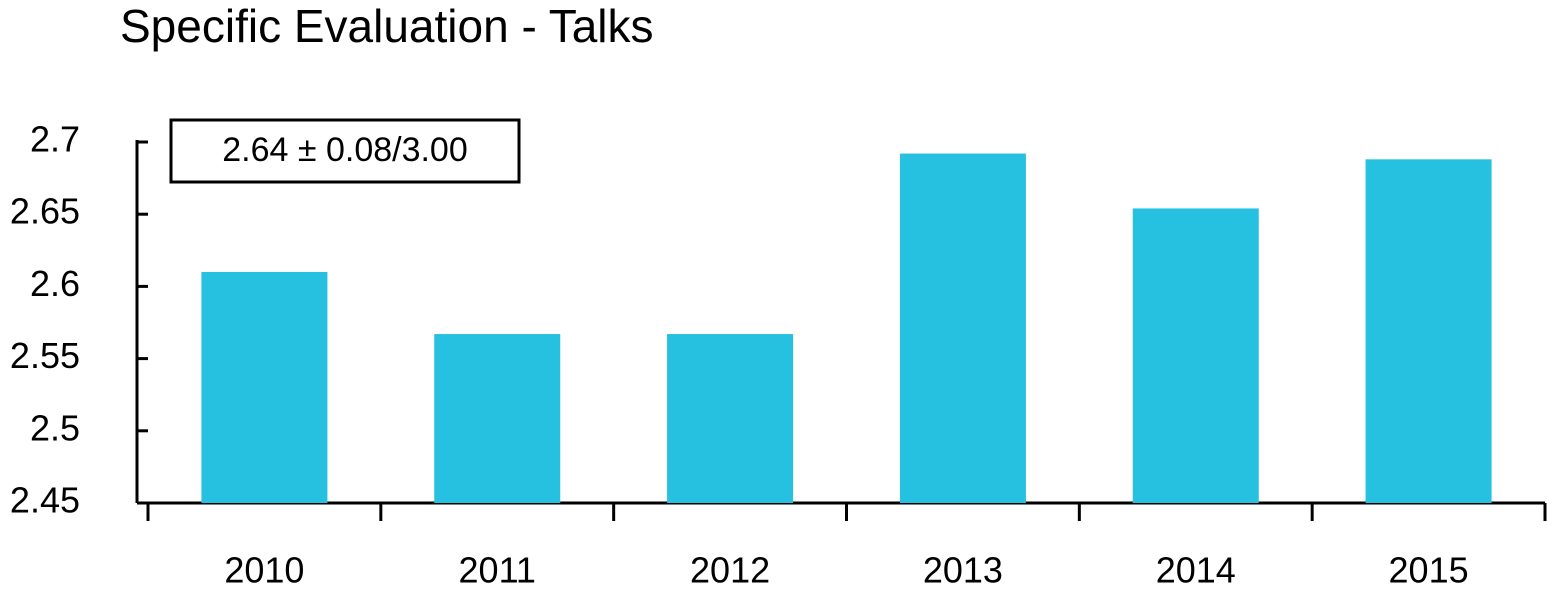 Image resolution: width=1547 pixels, height=596 pixels. Describe the element at coordinates (264, 570) in the screenshot. I see `x-tick-label: 2010` at that location.